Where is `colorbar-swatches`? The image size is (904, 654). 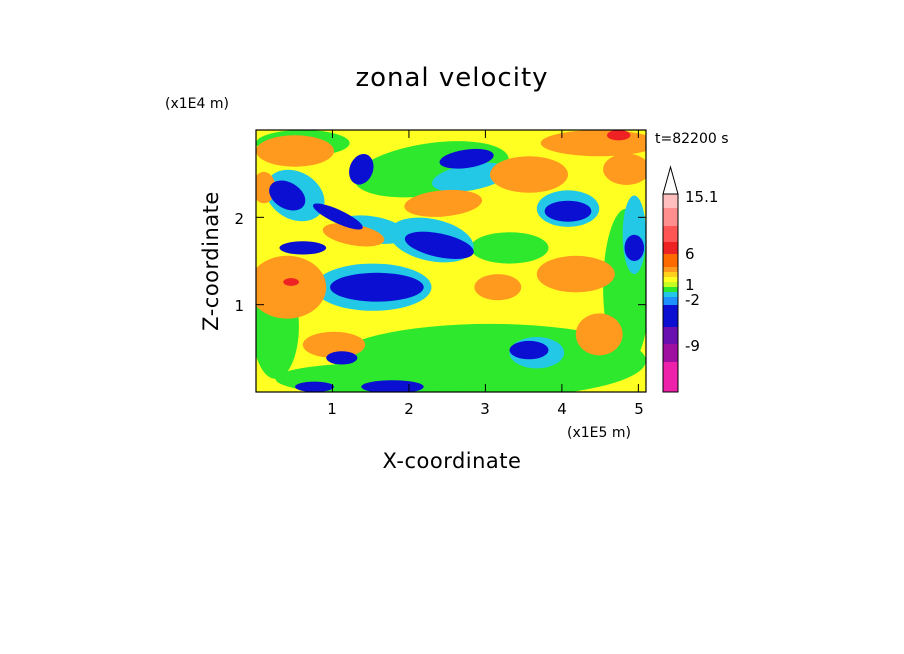 colorbar-swatches is located at coordinates (670, 279).